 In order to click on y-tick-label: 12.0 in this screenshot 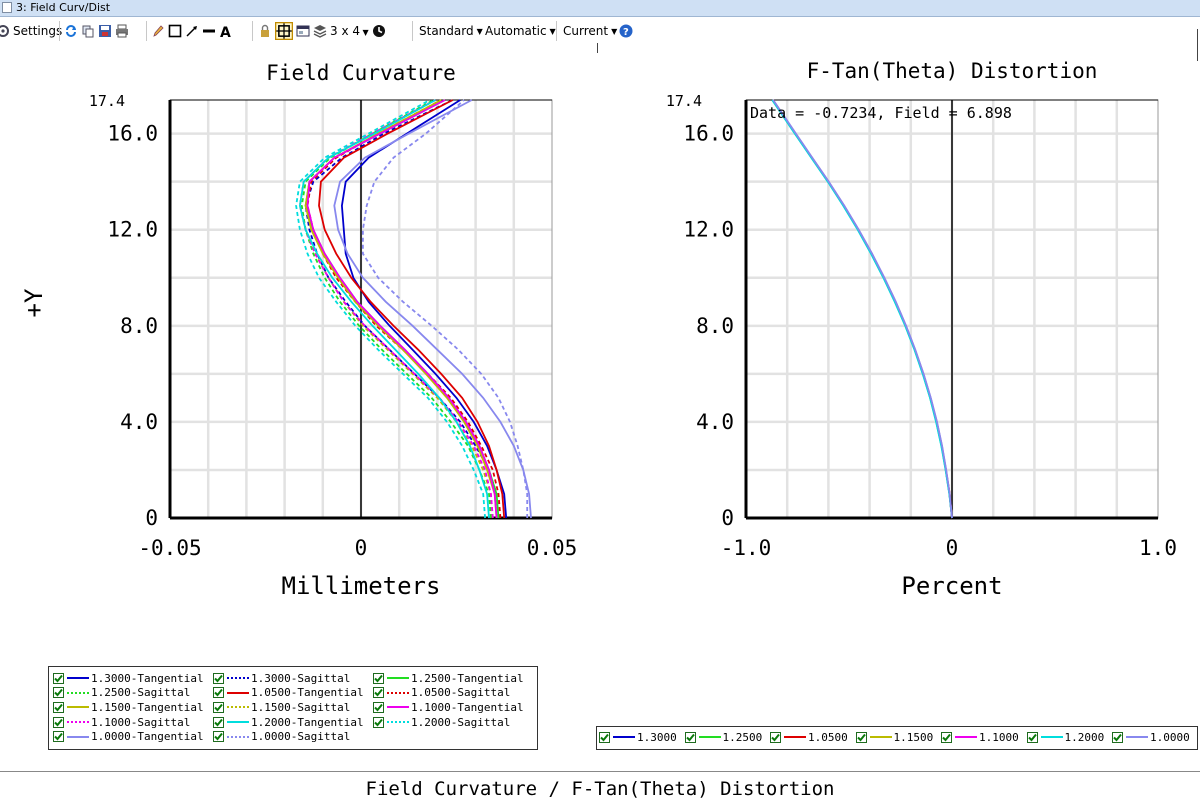, I will do `click(708, 230)`.